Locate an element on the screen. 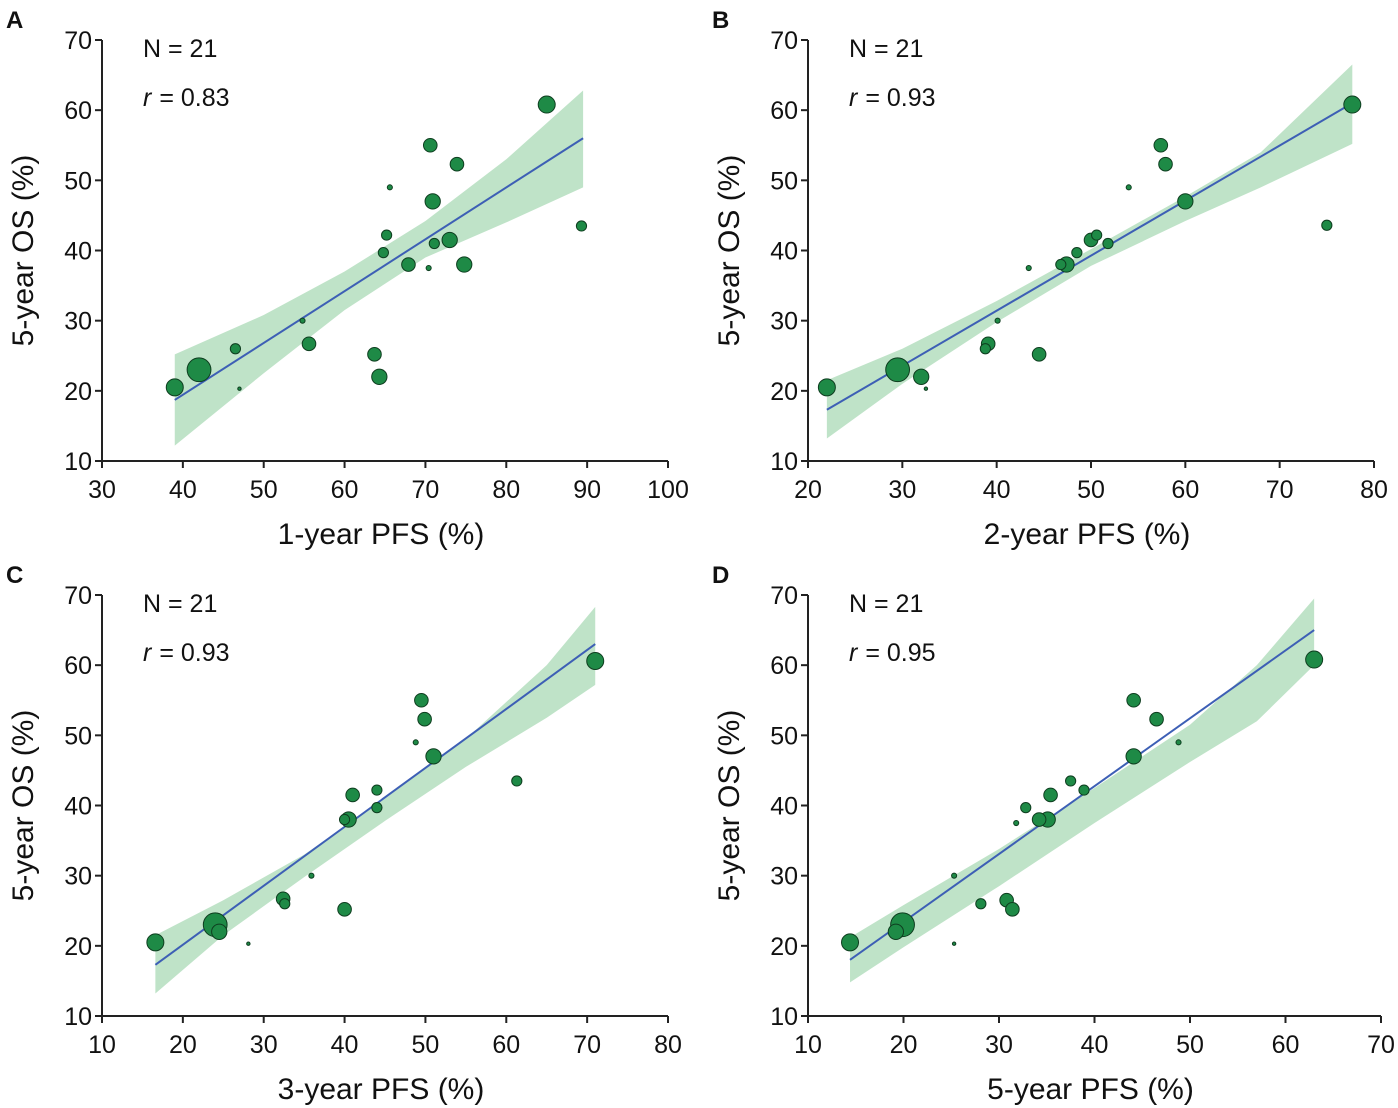  x-tick-label: 100 is located at coordinates (668, 490).